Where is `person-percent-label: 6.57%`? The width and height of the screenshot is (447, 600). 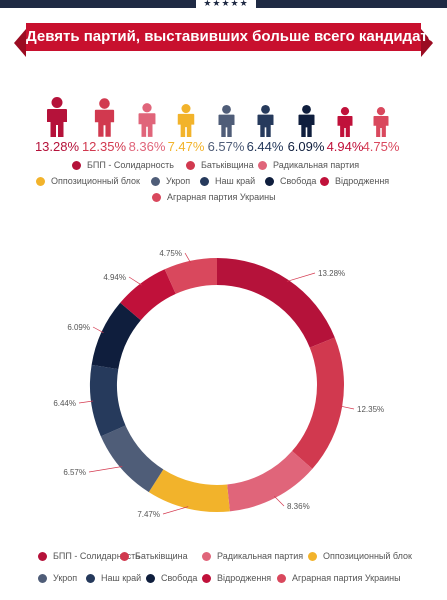
person-percent-label: 6.57% is located at coordinates (226, 146).